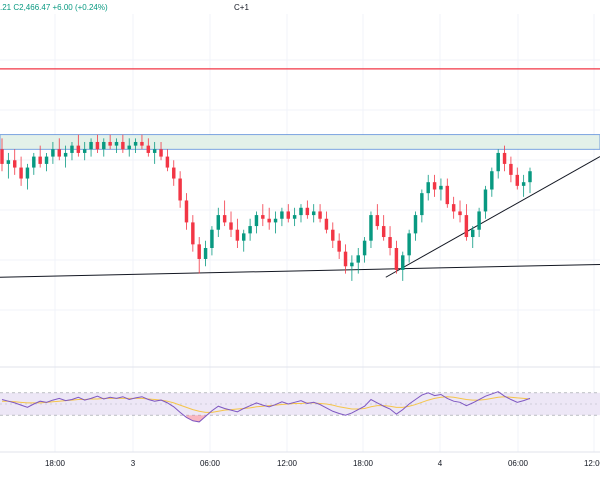  I want to click on time-tick-label: 06:00, so click(210, 463).